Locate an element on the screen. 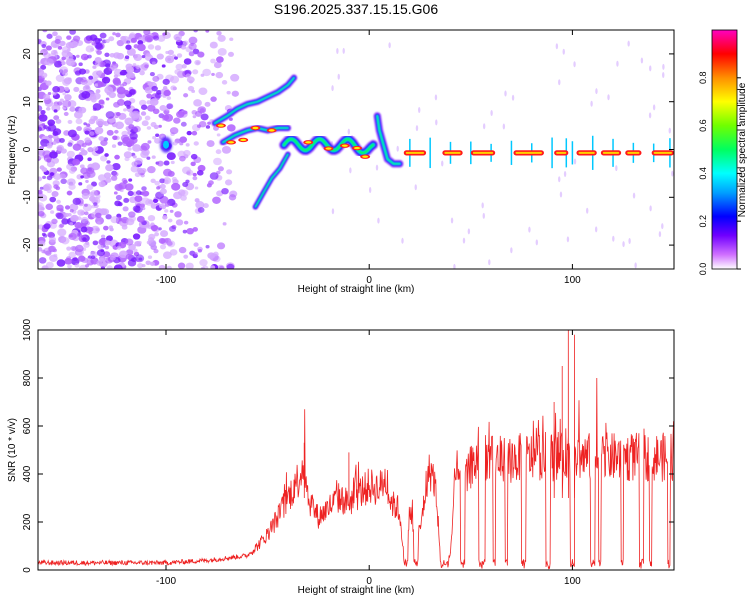 This screenshot has width=750, height=600. snr-x-label: Height of straight line (km) is located at coordinates (356, 590).